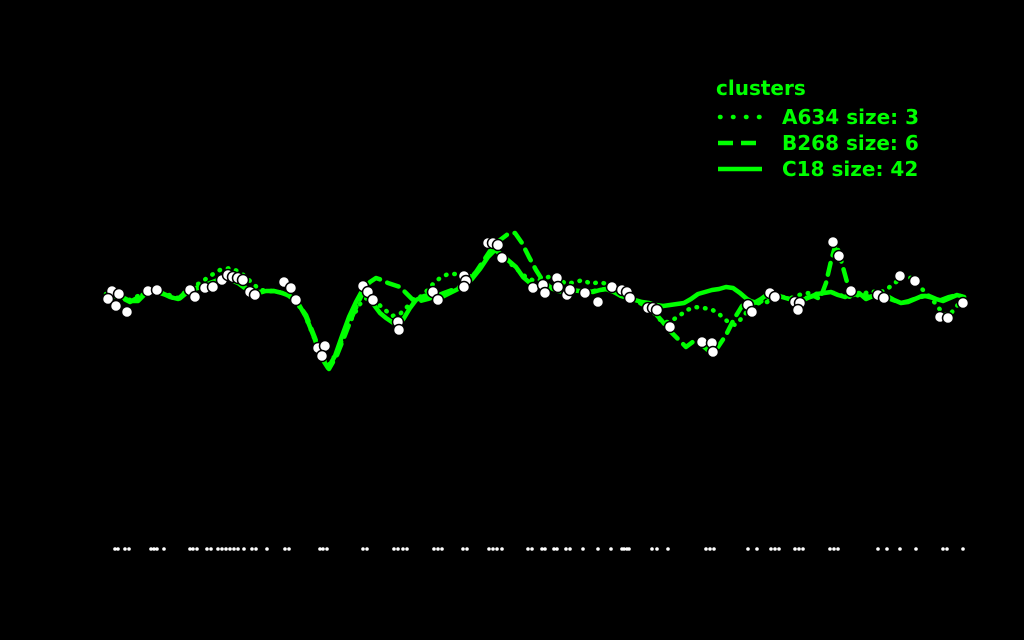 The height and width of the screenshot is (640, 1024). I want to click on legend-item-label: A634 size: 3, so click(851, 117).